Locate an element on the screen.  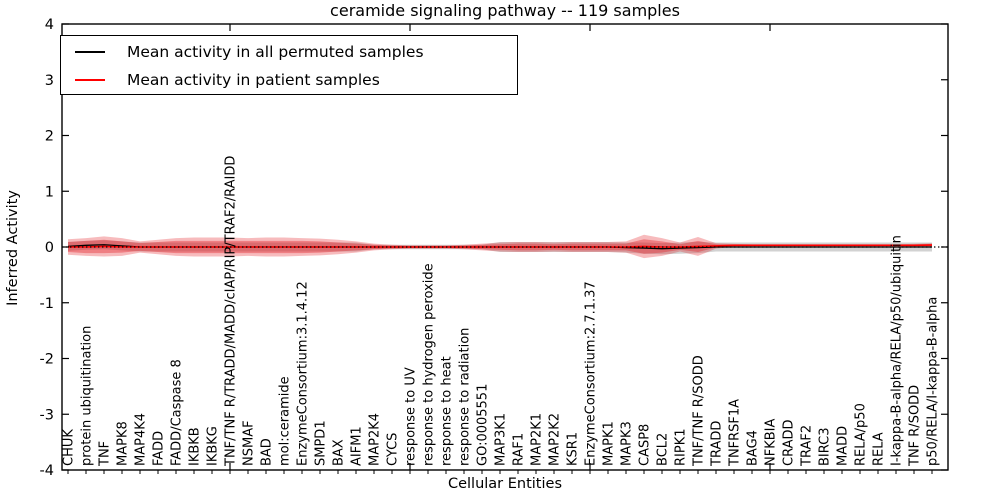
y-tick-label: -2 is located at coordinates (47, 360).